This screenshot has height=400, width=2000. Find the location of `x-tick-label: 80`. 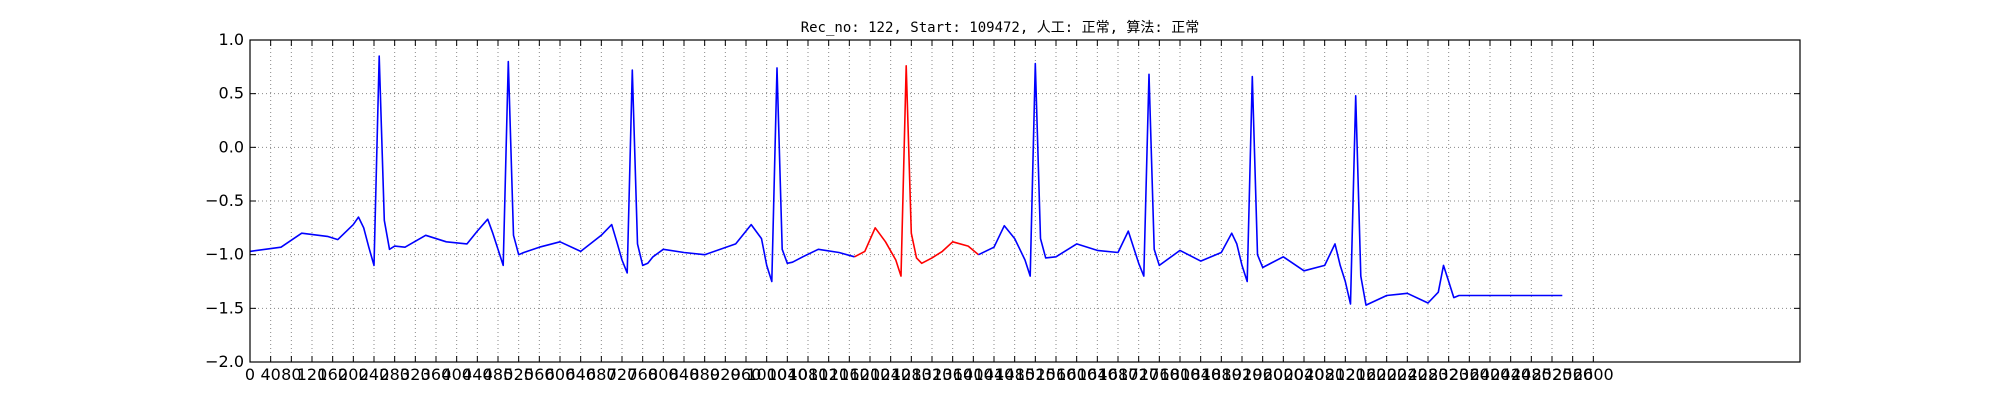

x-tick-label: 80 is located at coordinates (291, 374).